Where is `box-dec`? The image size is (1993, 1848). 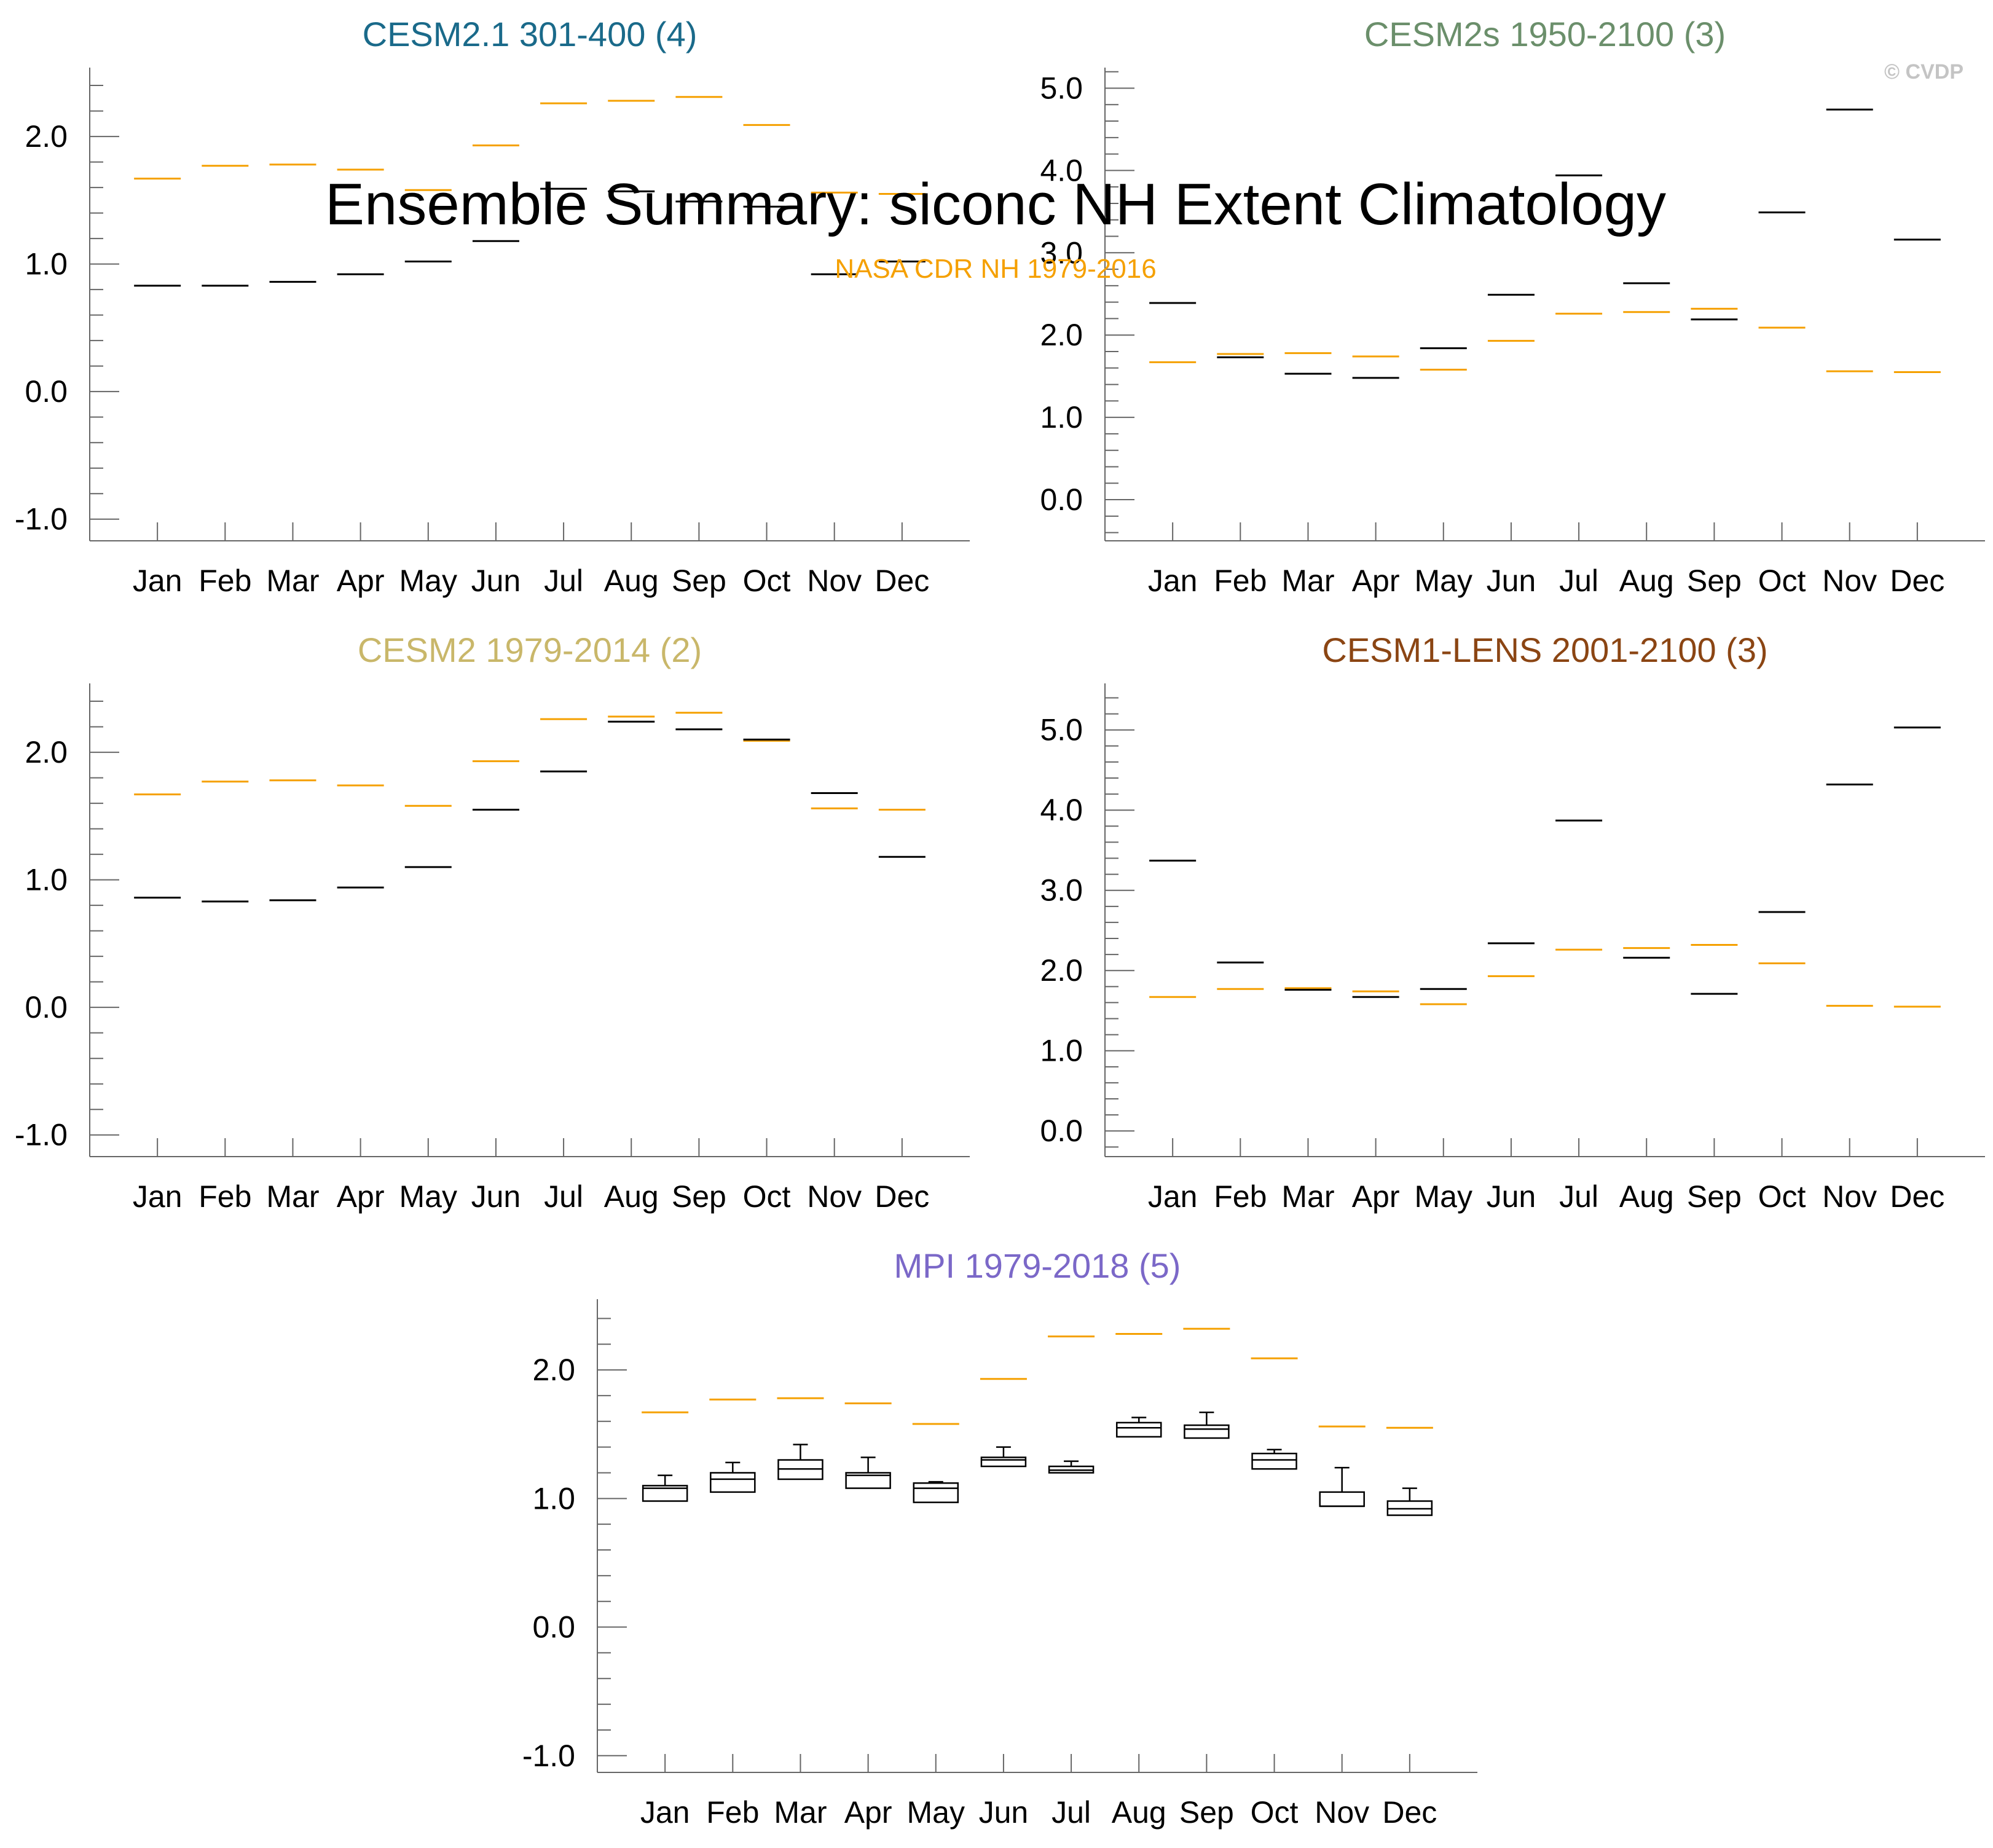 box-dec is located at coordinates (1409, 1501).